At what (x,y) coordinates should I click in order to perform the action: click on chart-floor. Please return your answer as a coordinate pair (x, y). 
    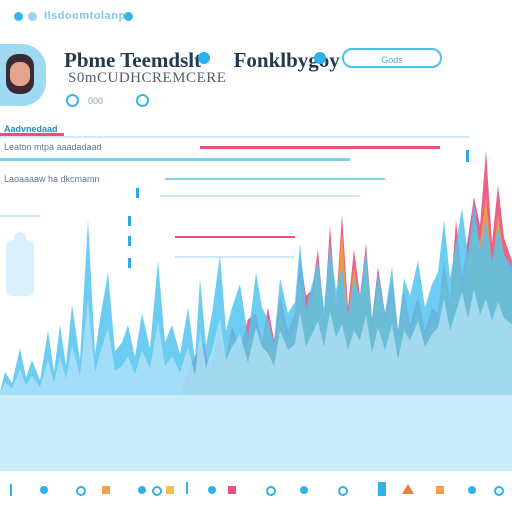
    Looking at the image, I should click on (256, 432).